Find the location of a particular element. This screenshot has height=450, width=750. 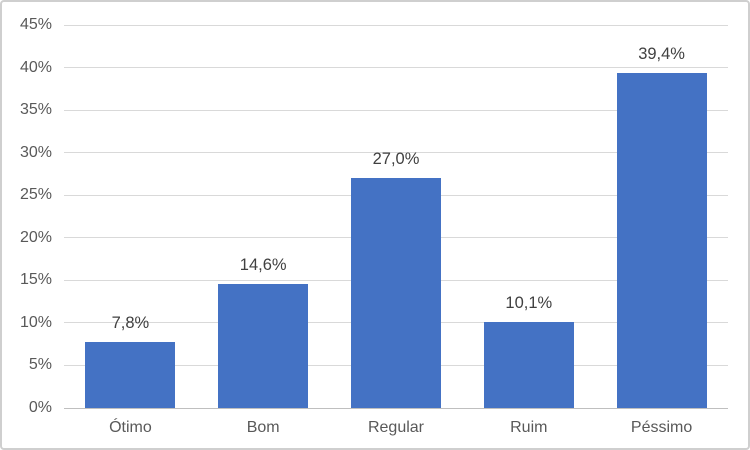

bar-value-label: 39,4% is located at coordinates (661, 53).